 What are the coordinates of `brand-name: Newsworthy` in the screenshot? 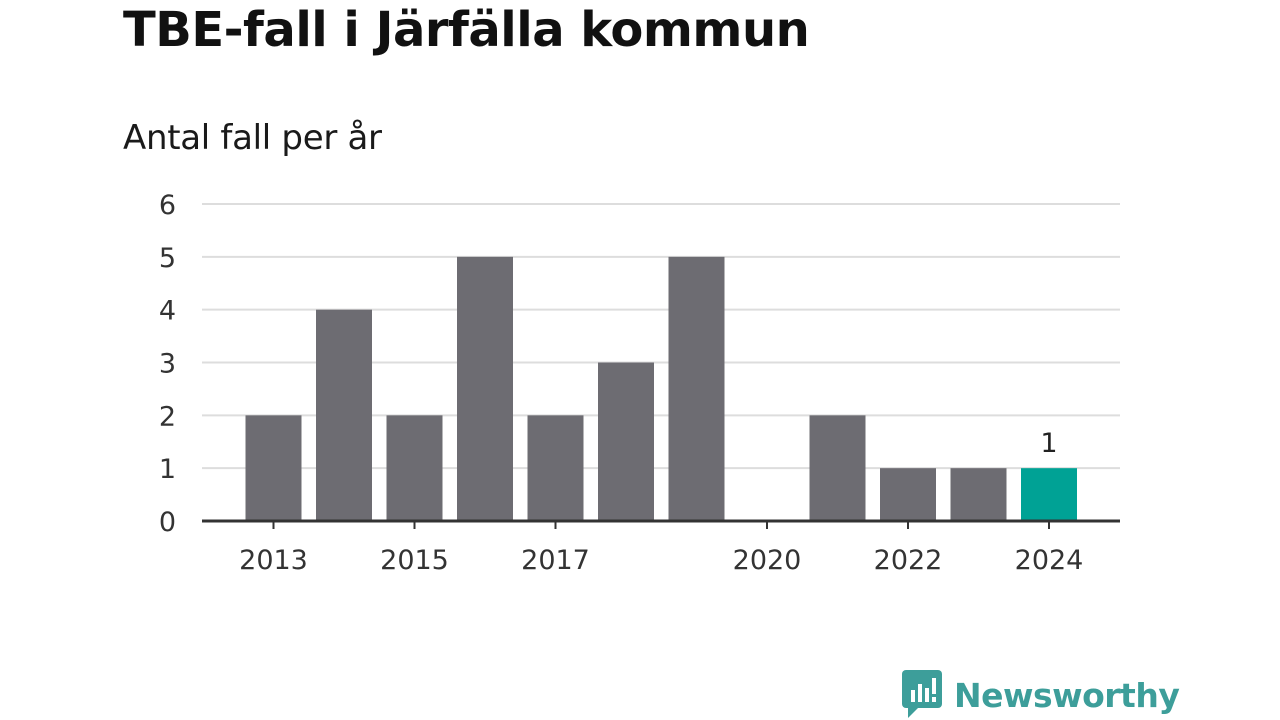 It's located at (1067, 695).